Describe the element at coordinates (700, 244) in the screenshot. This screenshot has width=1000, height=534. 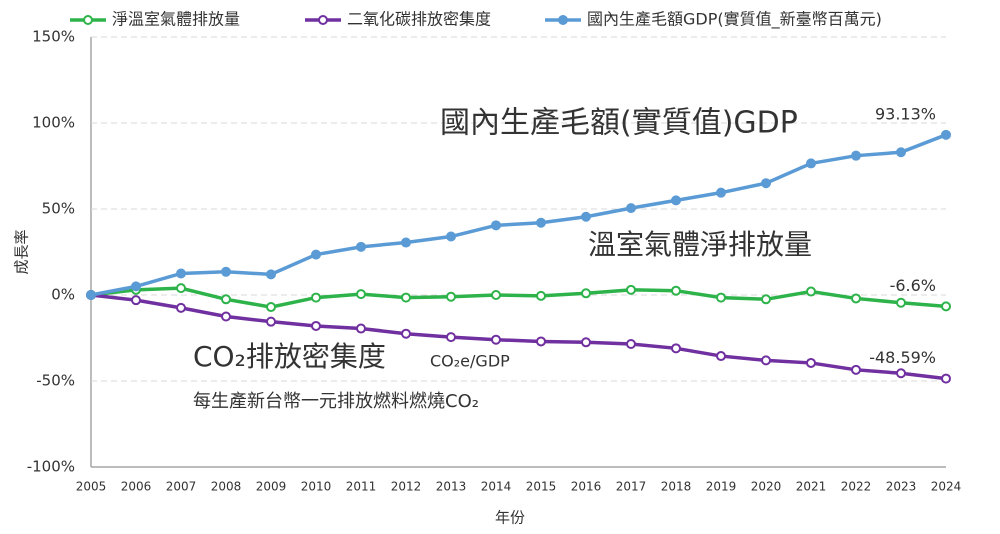
I see `annotation: 溫室氣體淨排放量` at that location.